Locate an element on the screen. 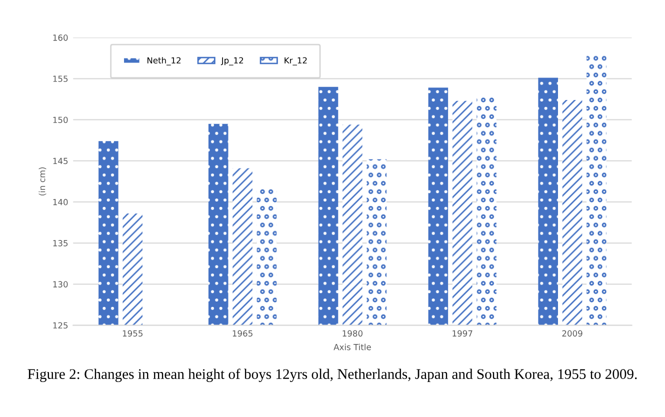 This screenshot has height=417, width=665. x-tick-label: 1997 is located at coordinates (462, 333).